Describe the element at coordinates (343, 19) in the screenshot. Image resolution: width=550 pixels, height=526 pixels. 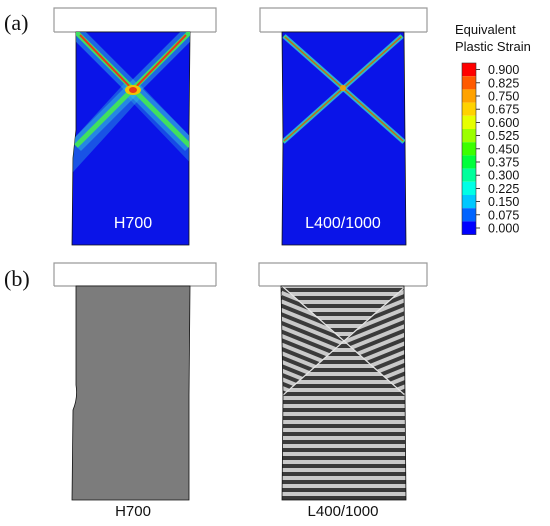
I see `loading-plate-a-right` at that location.